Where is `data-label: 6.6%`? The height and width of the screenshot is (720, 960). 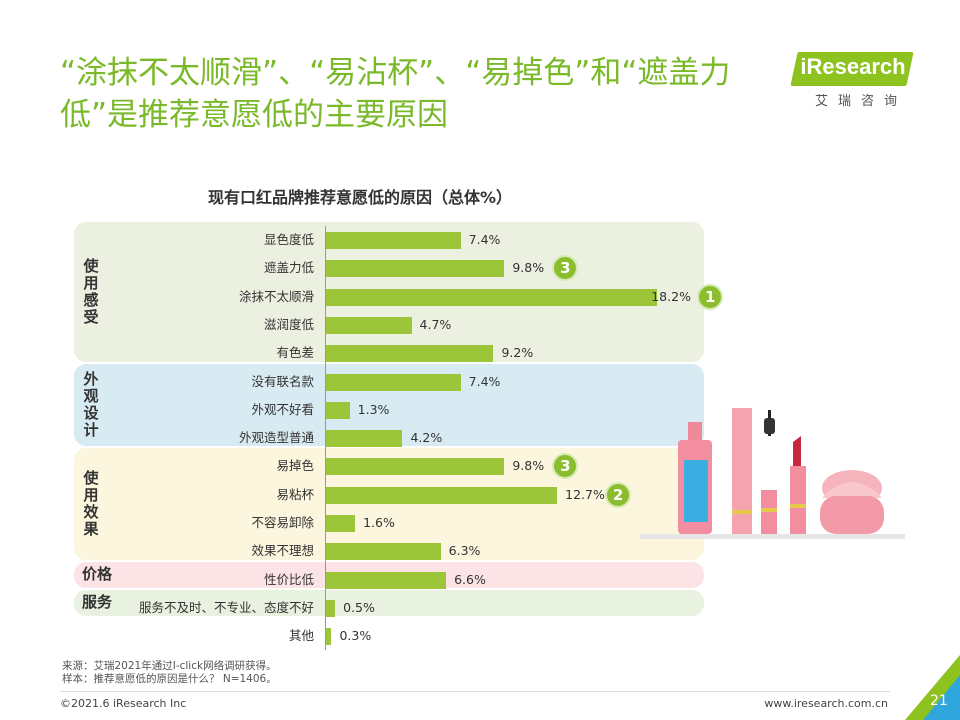
data-label: 6.6% is located at coordinates (470, 579).